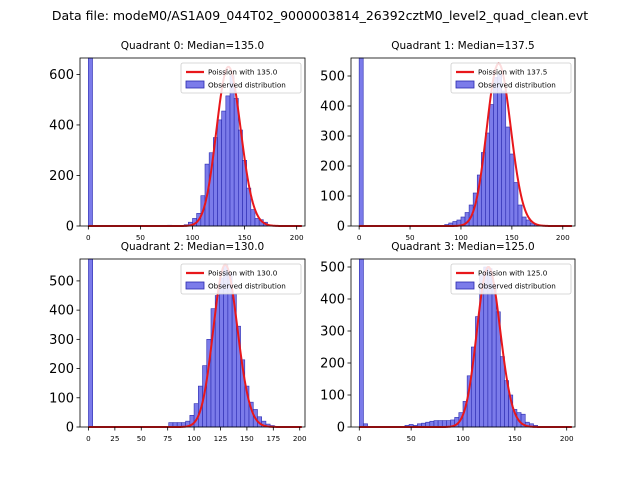 The height and width of the screenshot is (480, 640). What do you see at coordinates (221, 438) in the screenshot?
I see `x-tick-label: 125` at bounding box center [221, 438].